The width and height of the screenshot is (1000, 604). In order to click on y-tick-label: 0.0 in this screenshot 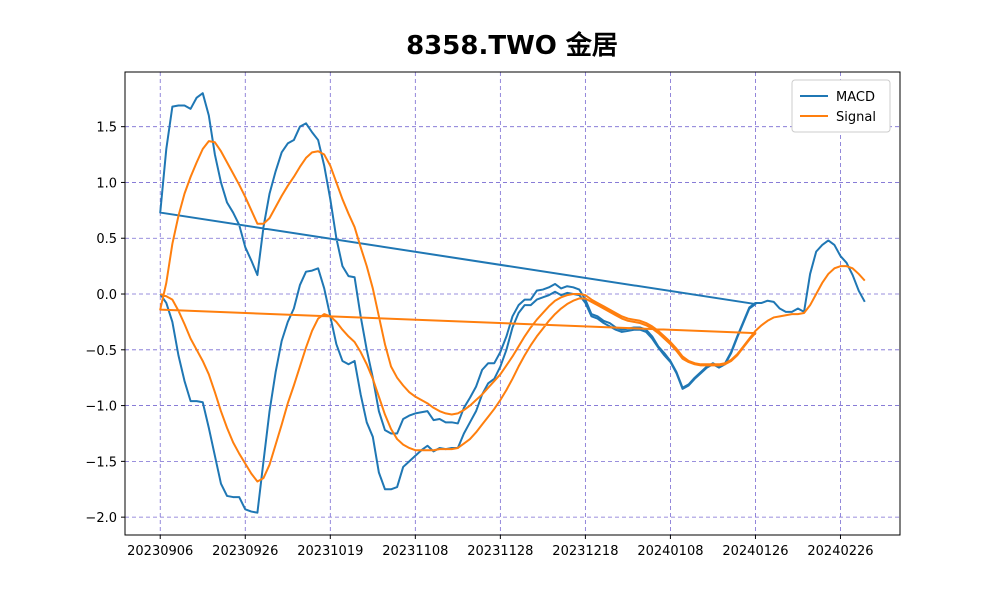, I will do `click(106, 295)`.